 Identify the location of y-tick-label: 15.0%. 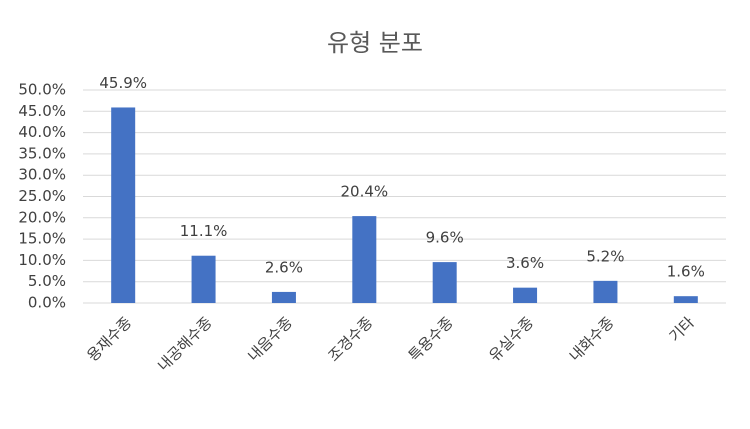
(42, 239).